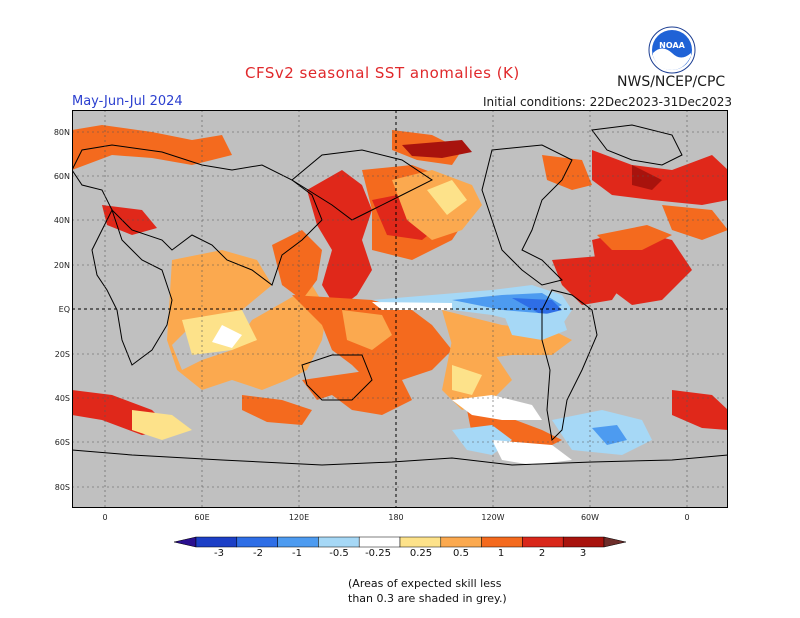 Image resolution: width=800 pixels, height=618 pixels. What do you see at coordinates (339, 553) in the screenshot?
I see `colorbar-tick: -0.5` at bounding box center [339, 553].